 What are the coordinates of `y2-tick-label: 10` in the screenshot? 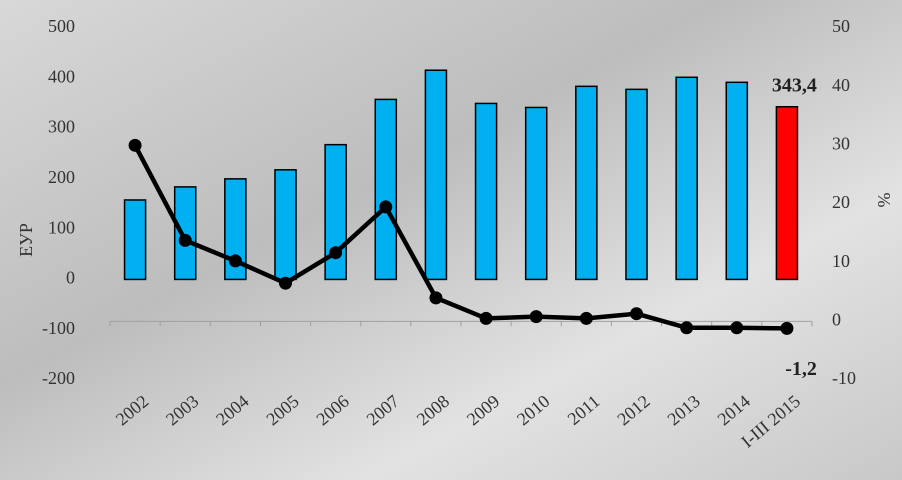 It's located at (841, 261).